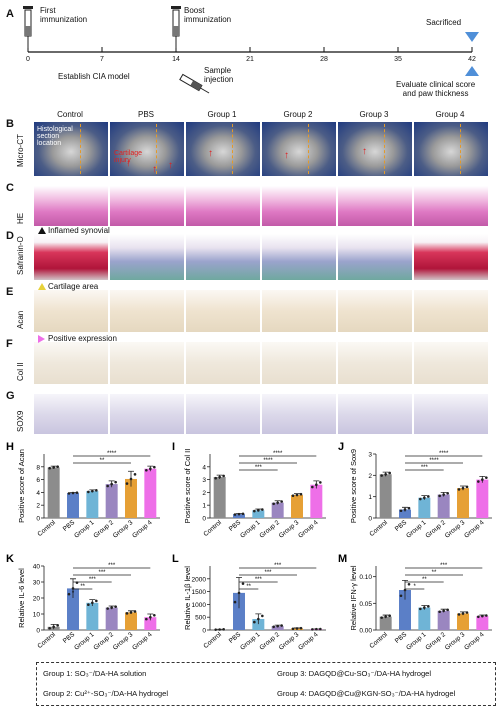 The height and width of the screenshot is (712, 500). I want to click on timeline-tick-label: 0, so click(28, 59).